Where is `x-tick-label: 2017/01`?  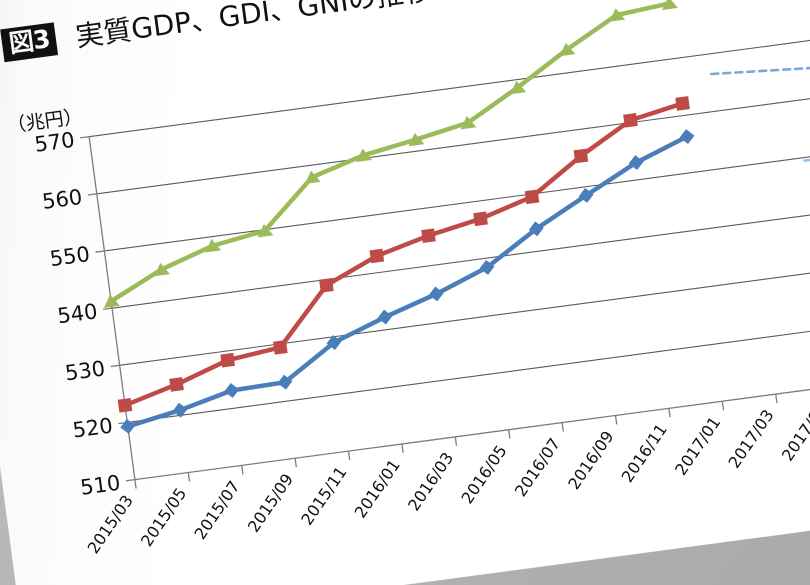
x-tick-label: 2017/01 is located at coordinates (697, 446).